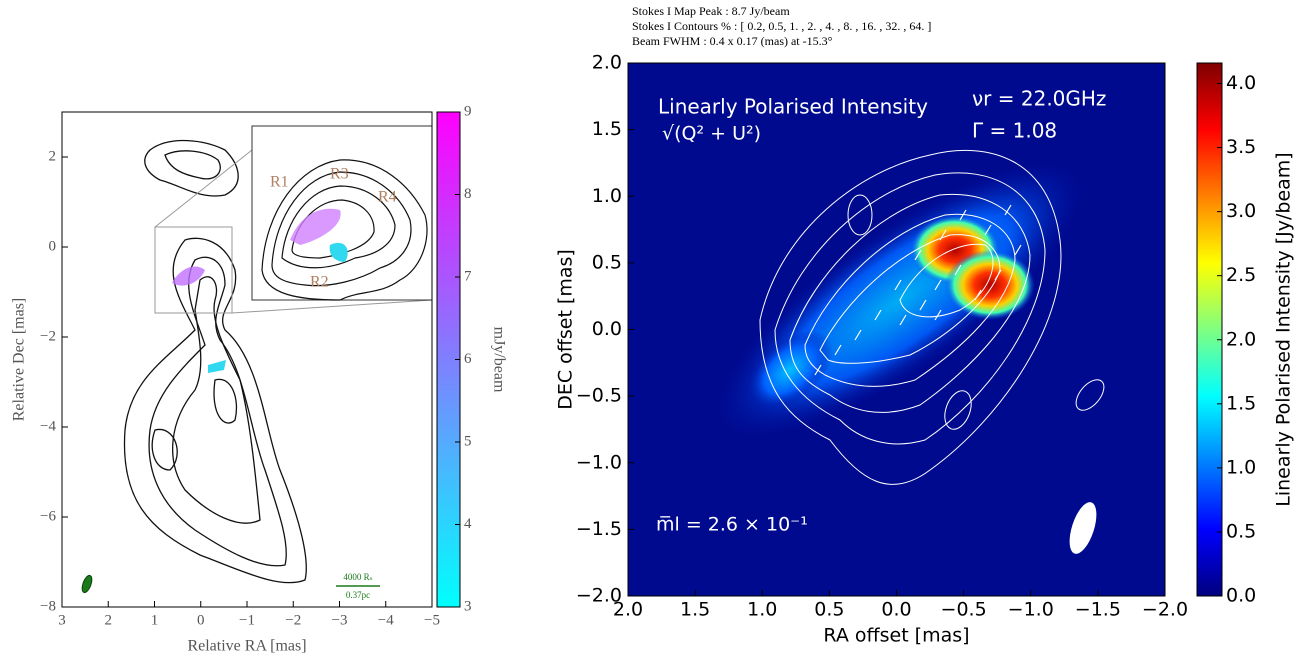 The height and width of the screenshot is (662, 1301). Describe the element at coordinates (468, 194) in the screenshot. I see `colorbar-tick-label: 8` at that location.